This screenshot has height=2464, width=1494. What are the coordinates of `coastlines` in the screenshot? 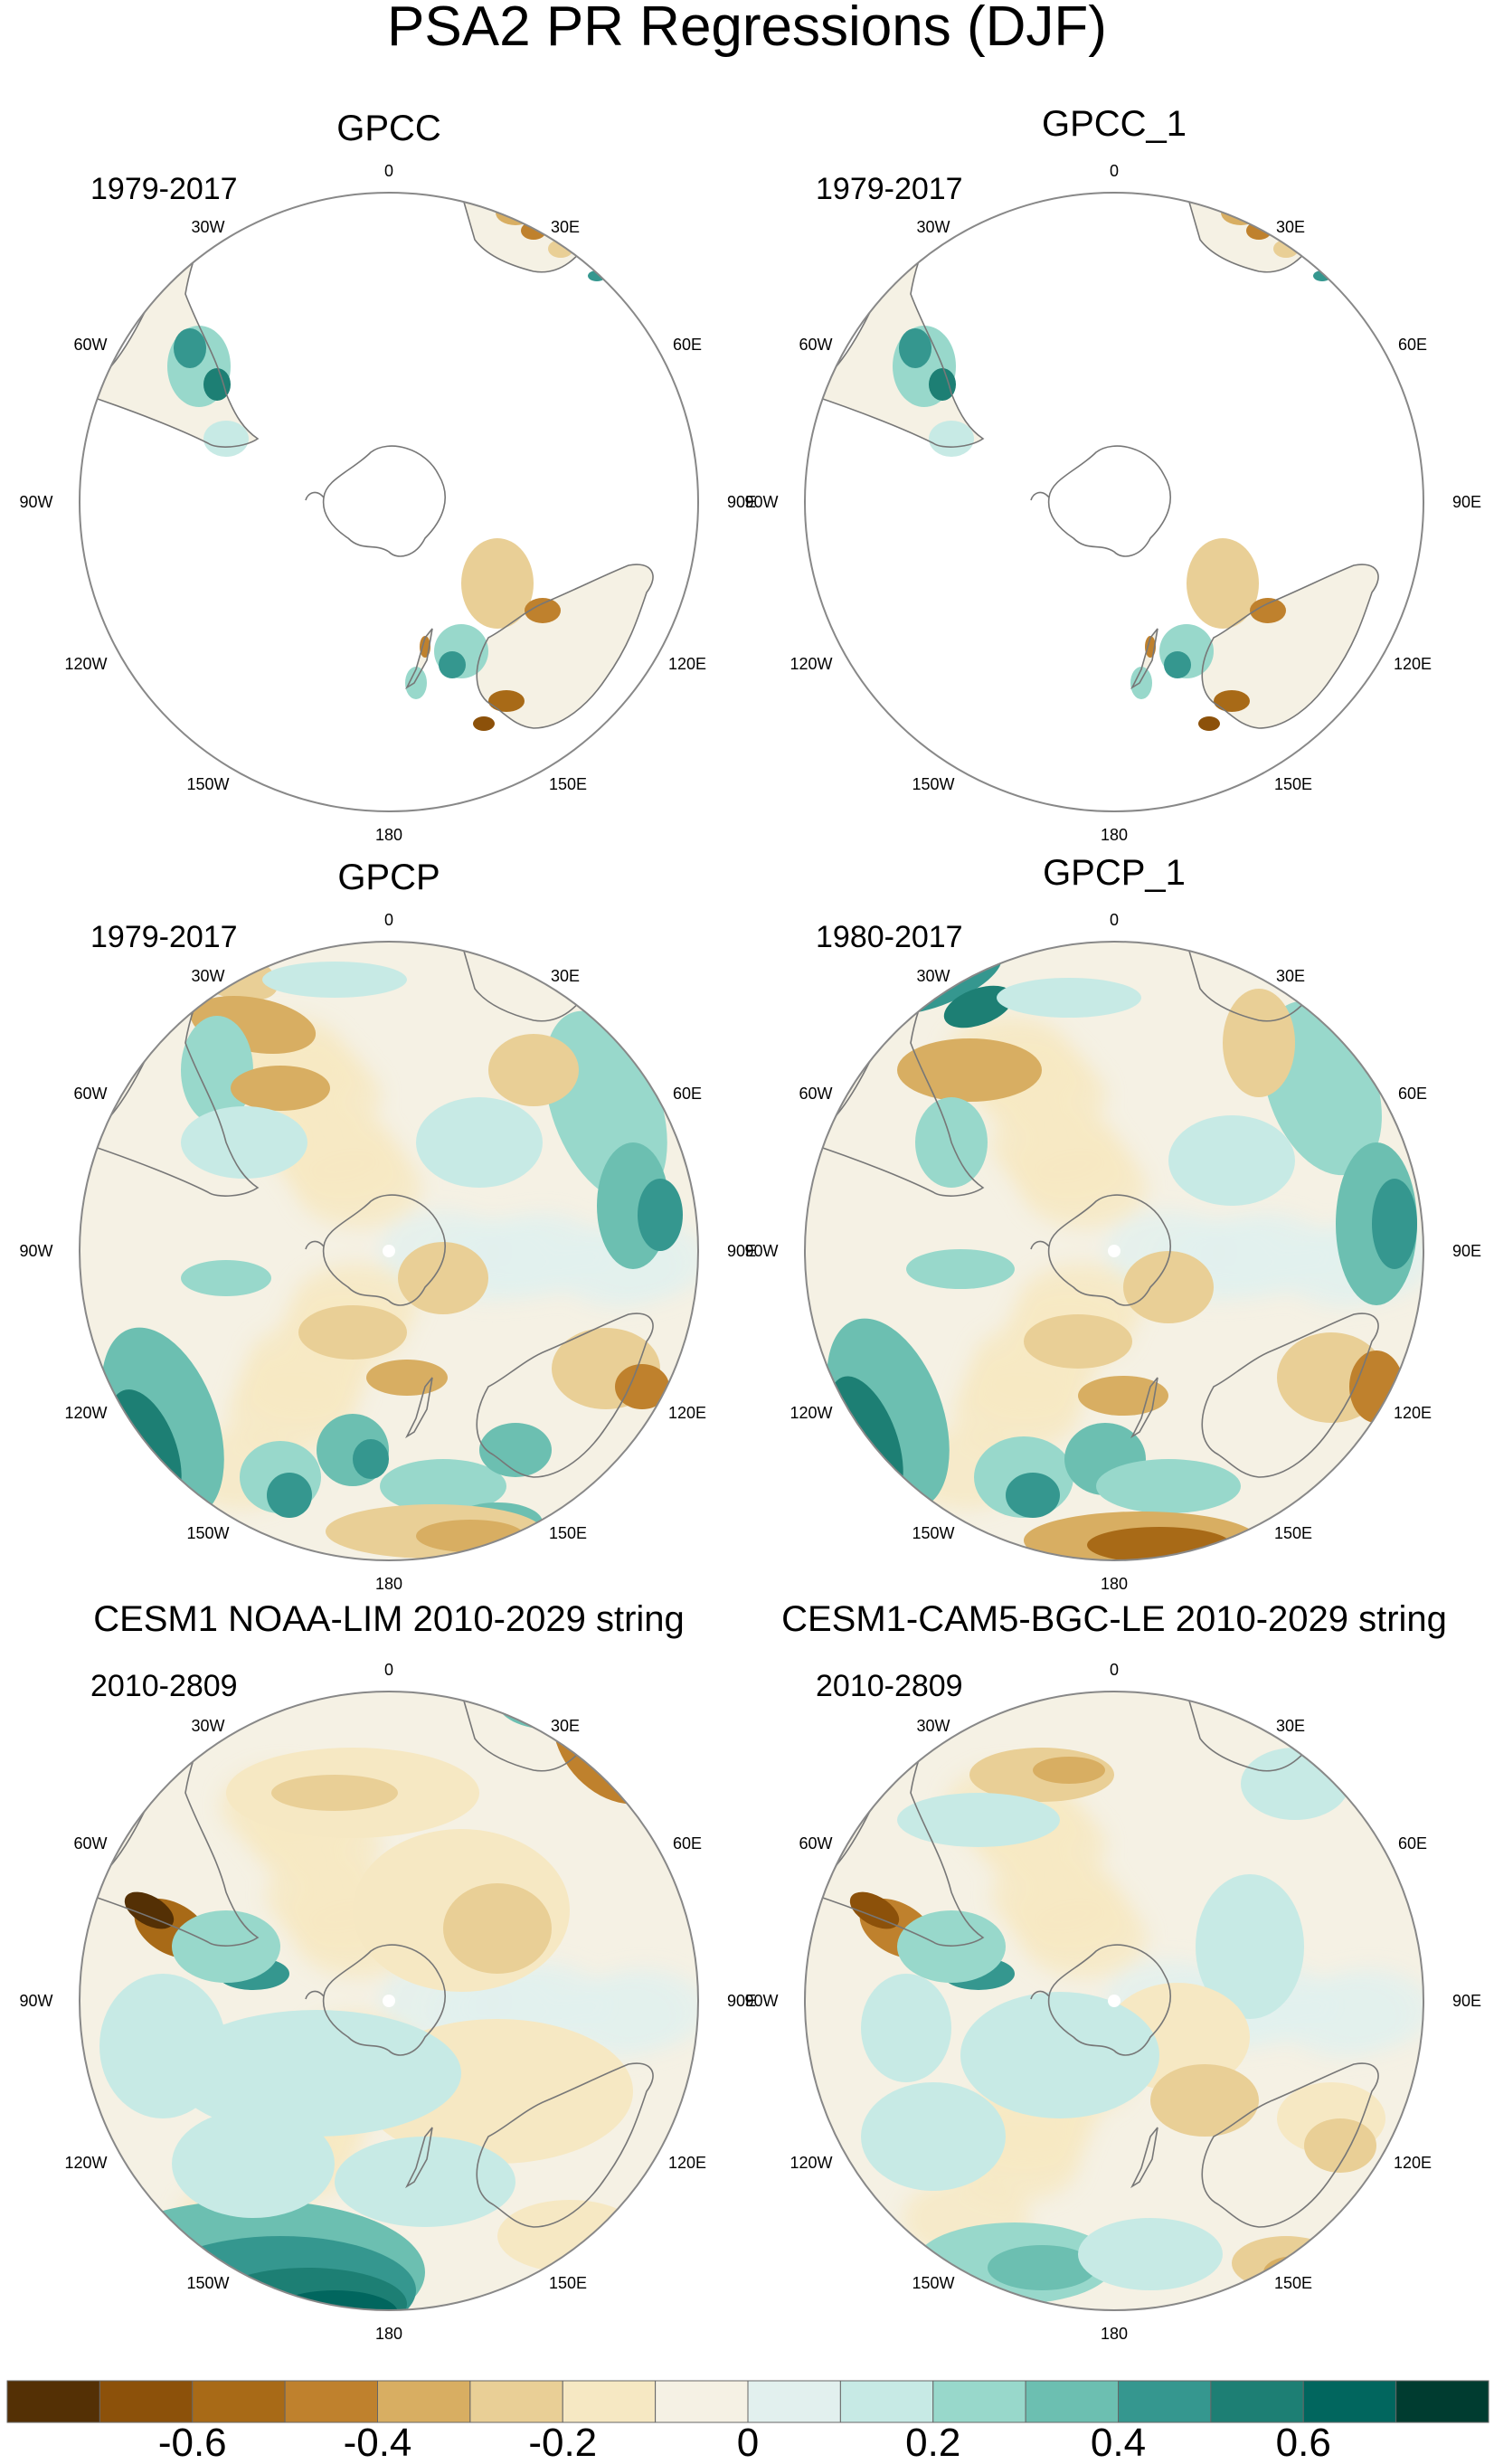 It's located at (1092, 461).